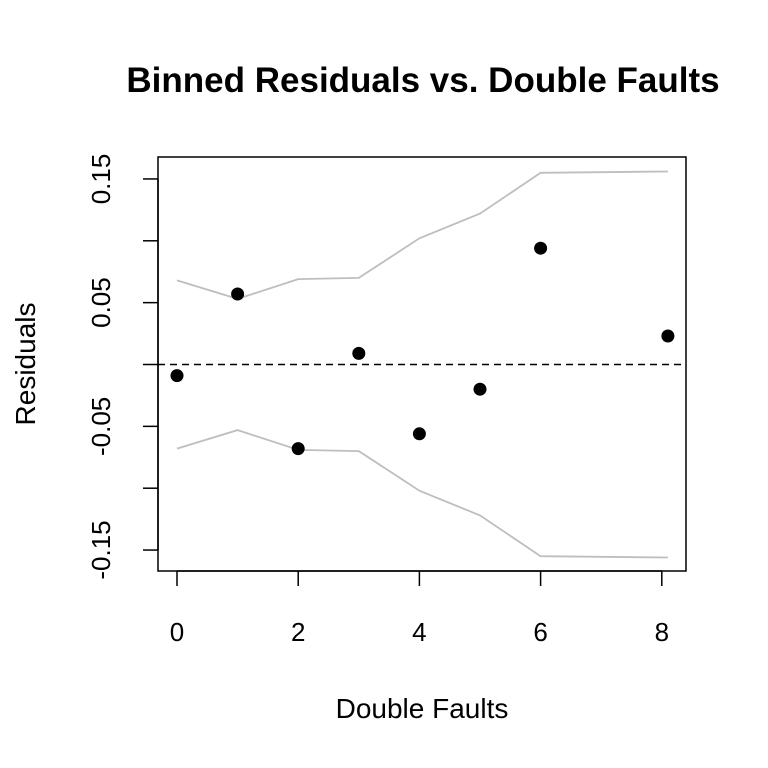 The image size is (768, 768). I want to click on x-tick-label: 0, so click(177, 632).